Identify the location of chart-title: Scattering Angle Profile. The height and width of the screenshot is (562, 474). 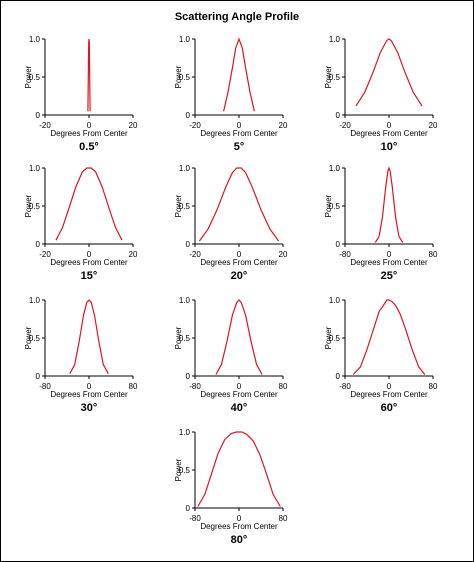
(237, 17).